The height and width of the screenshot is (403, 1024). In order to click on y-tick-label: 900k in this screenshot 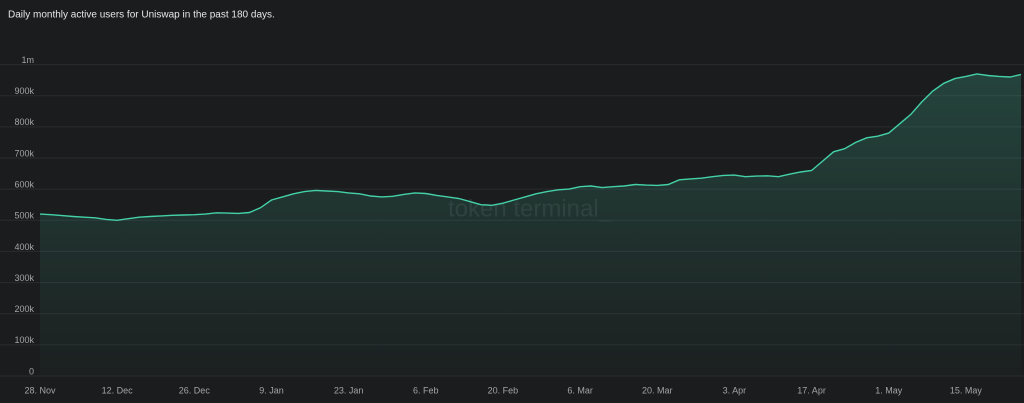, I will do `click(24, 91)`.